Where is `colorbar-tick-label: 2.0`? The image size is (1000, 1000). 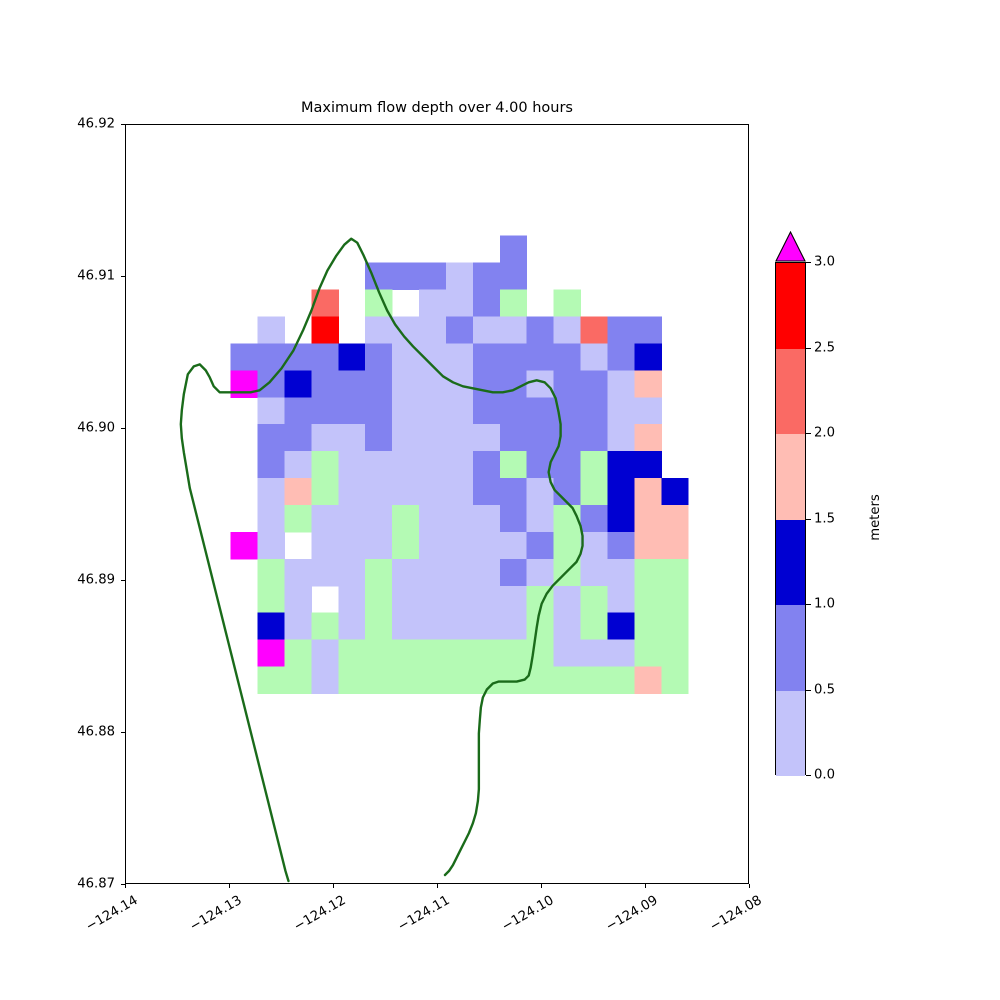
colorbar-tick-label: 2.0 is located at coordinates (824, 433).